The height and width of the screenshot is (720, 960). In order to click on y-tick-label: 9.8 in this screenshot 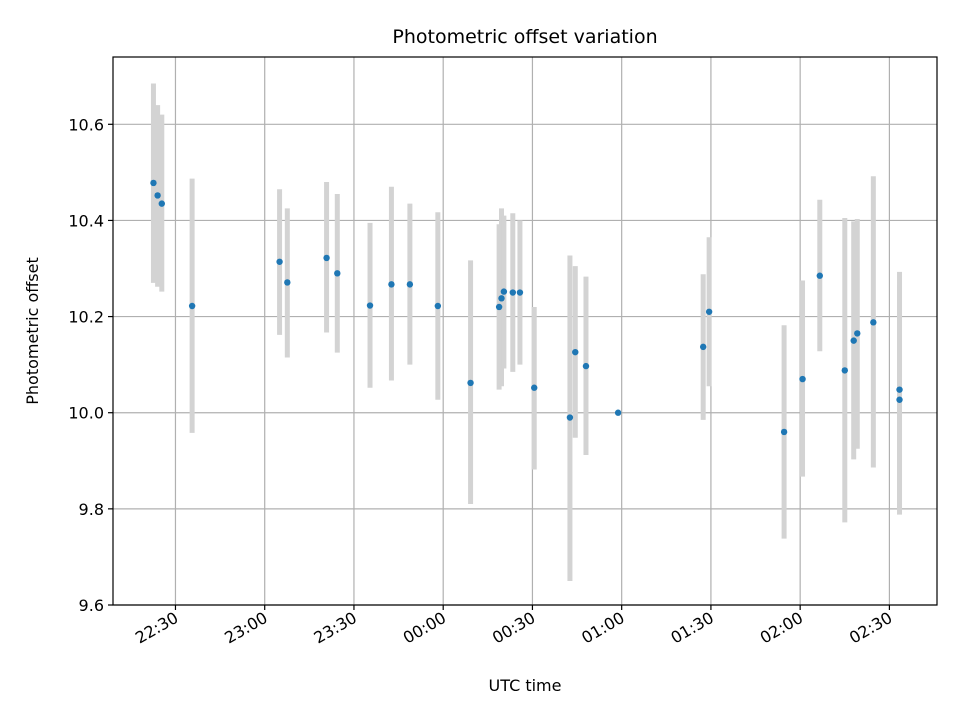, I will do `click(91, 509)`.